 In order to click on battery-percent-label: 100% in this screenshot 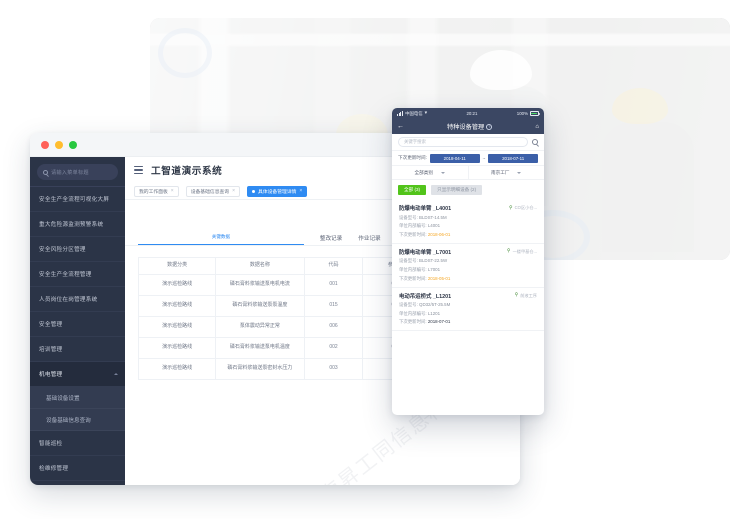, I will do `click(522, 113)`.